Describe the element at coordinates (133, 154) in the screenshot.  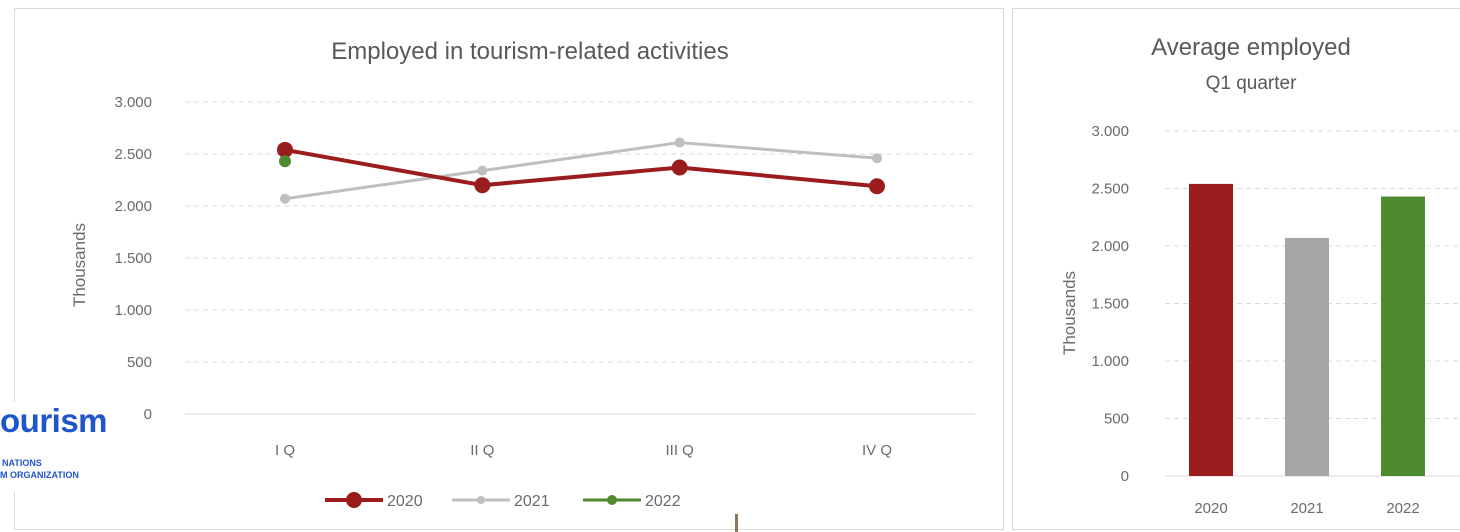
I see `line-chart-y-tick-label: 2.500` at that location.